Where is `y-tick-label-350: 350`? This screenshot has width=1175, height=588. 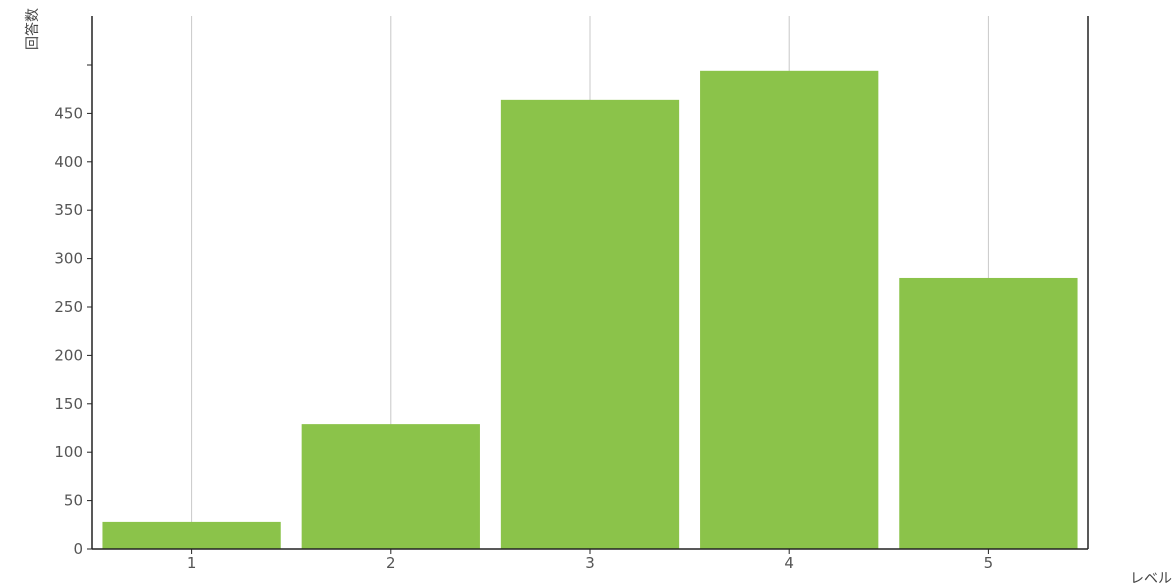
y-tick-label-350: 350 is located at coordinates (68, 210).